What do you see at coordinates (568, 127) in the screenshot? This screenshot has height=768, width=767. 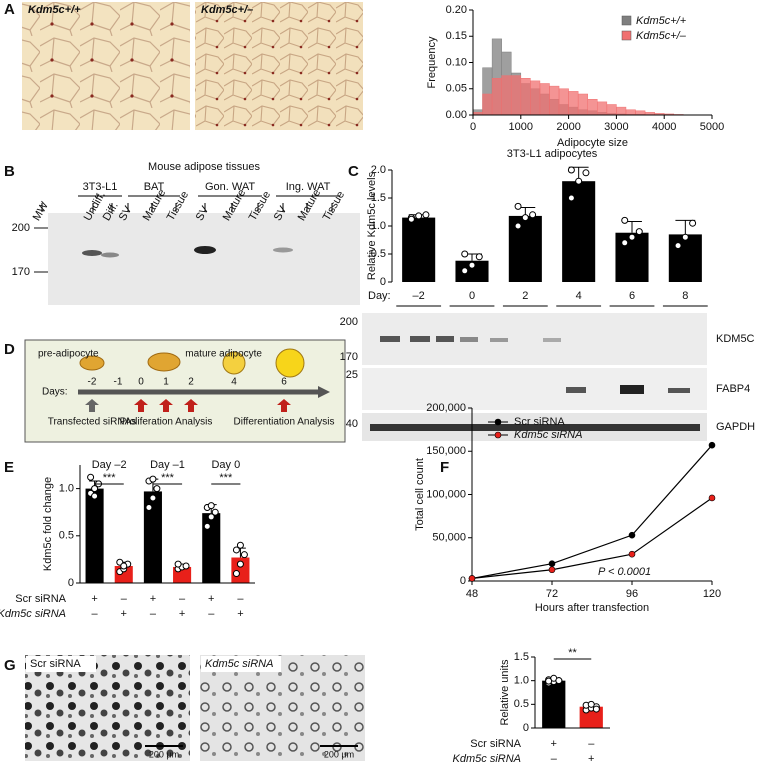 I see `x-tick-label: 2000` at bounding box center [568, 127].